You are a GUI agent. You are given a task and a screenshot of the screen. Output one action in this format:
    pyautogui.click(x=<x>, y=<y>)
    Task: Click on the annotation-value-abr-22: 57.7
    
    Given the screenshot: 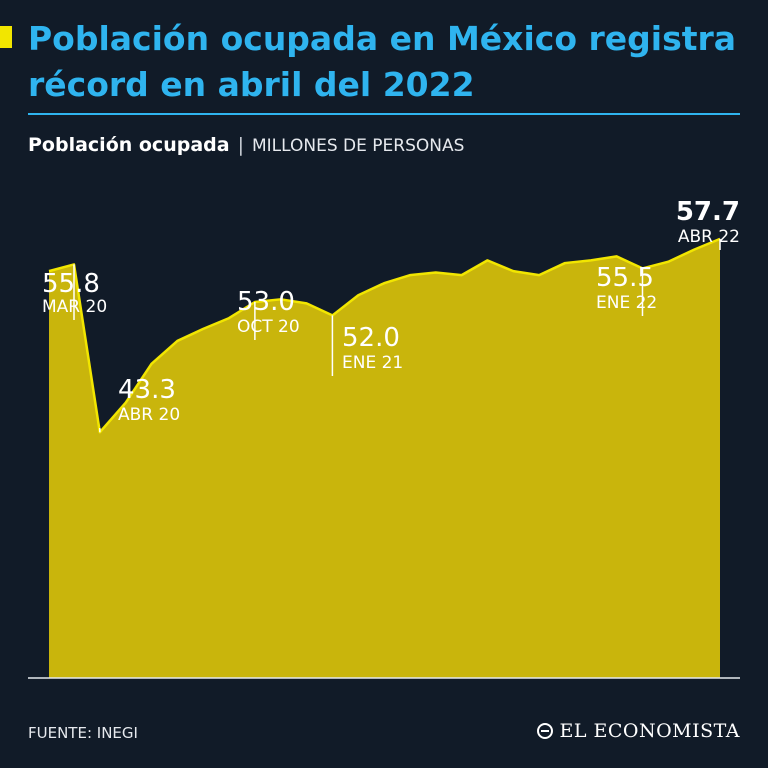 What is the action you would take?
    pyautogui.click(x=708, y=212)
    